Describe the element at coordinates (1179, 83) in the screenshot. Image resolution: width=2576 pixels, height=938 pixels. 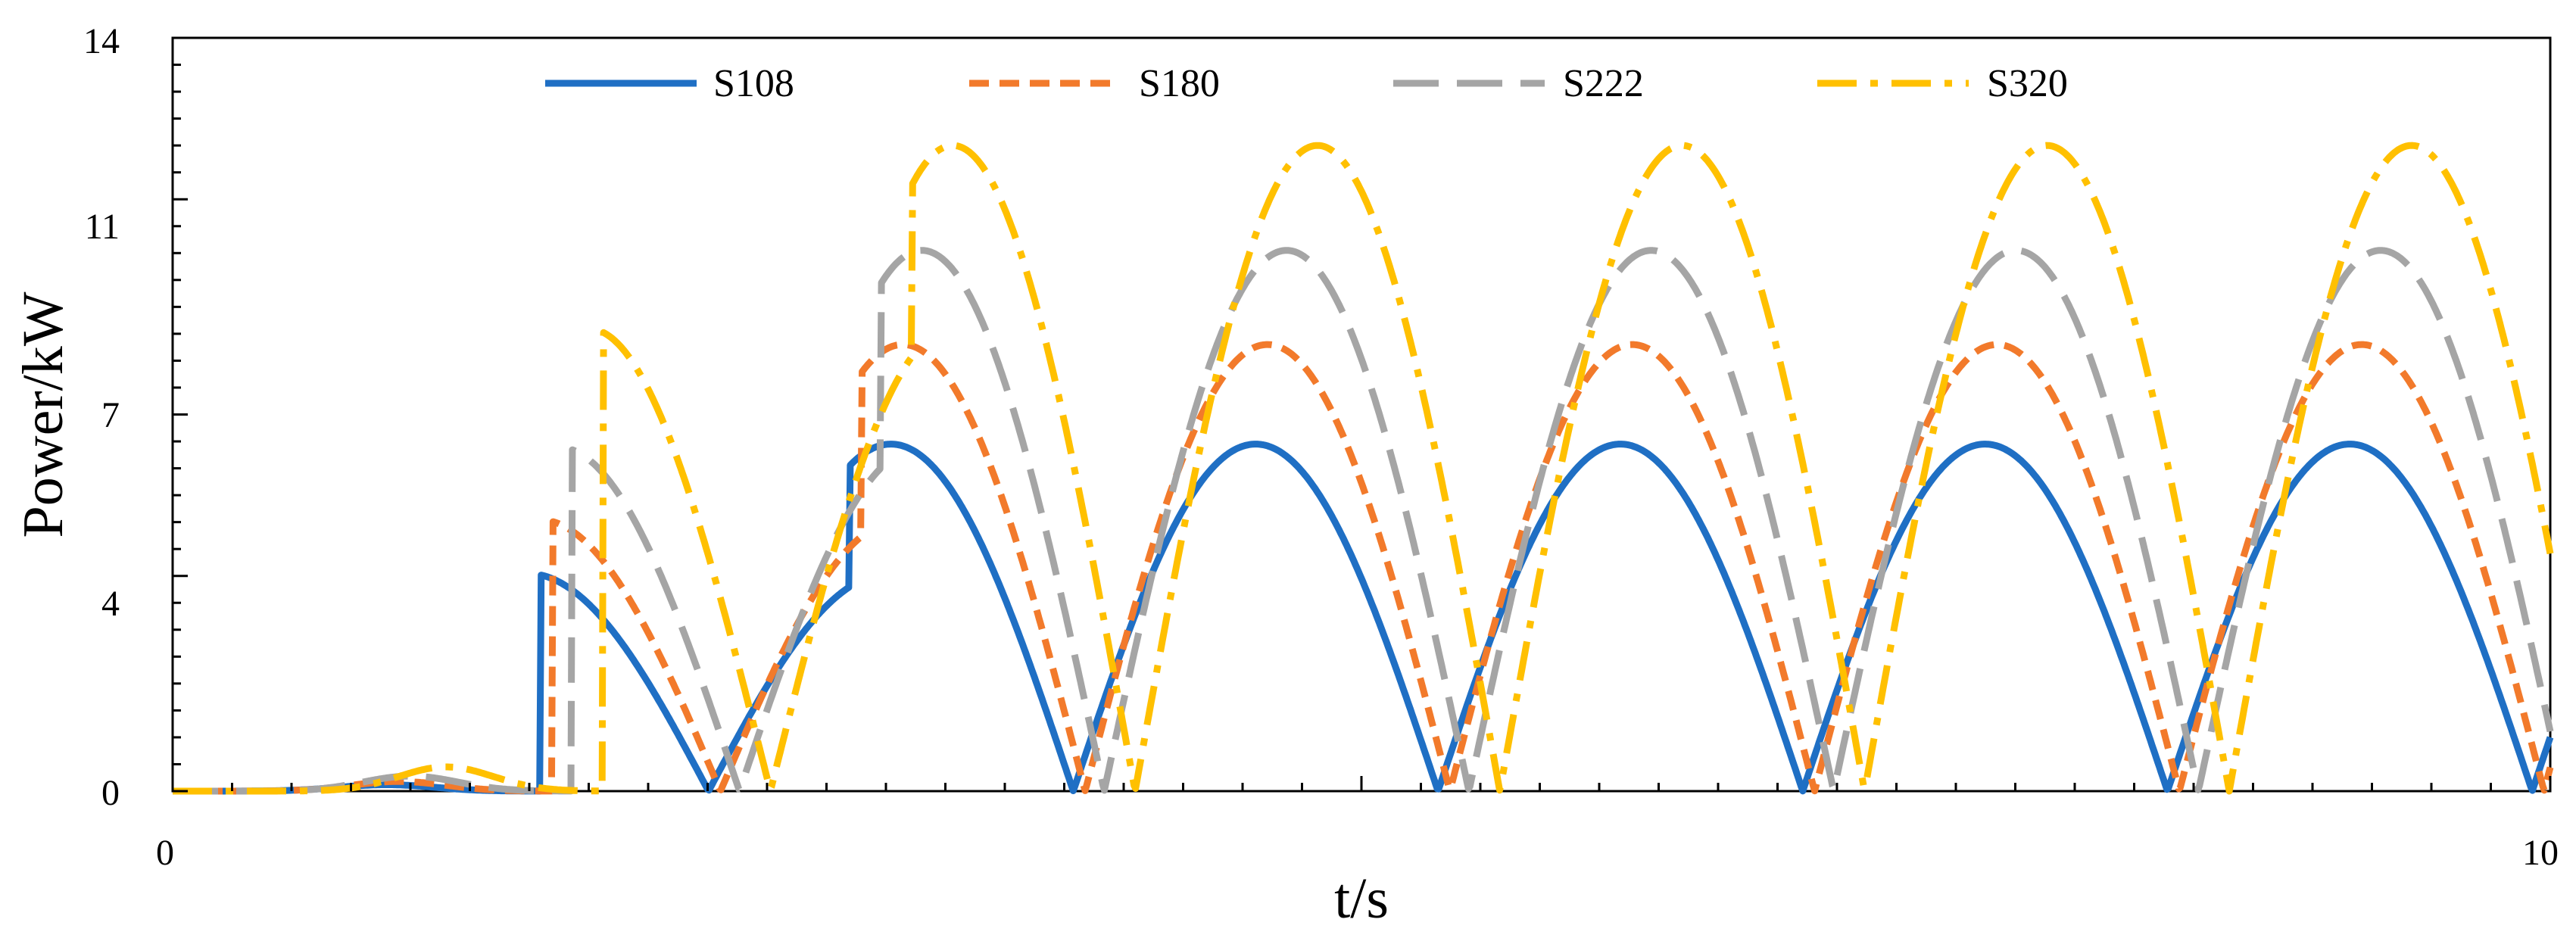
I see `legend-label-s180: S180` at that location.